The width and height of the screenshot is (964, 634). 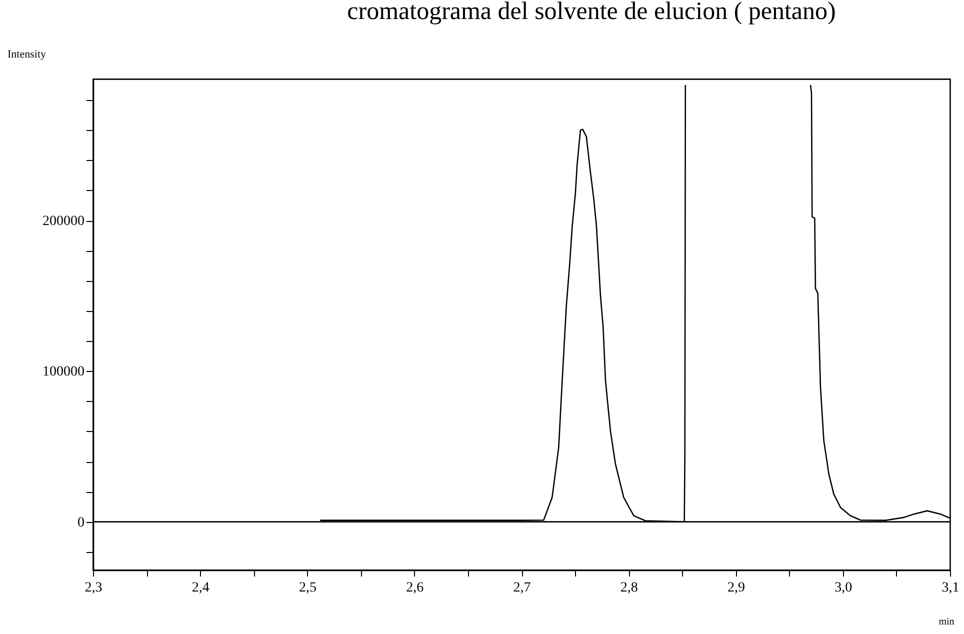 I want to click on y-tick-label: 200000, so click(x=63, y=222).